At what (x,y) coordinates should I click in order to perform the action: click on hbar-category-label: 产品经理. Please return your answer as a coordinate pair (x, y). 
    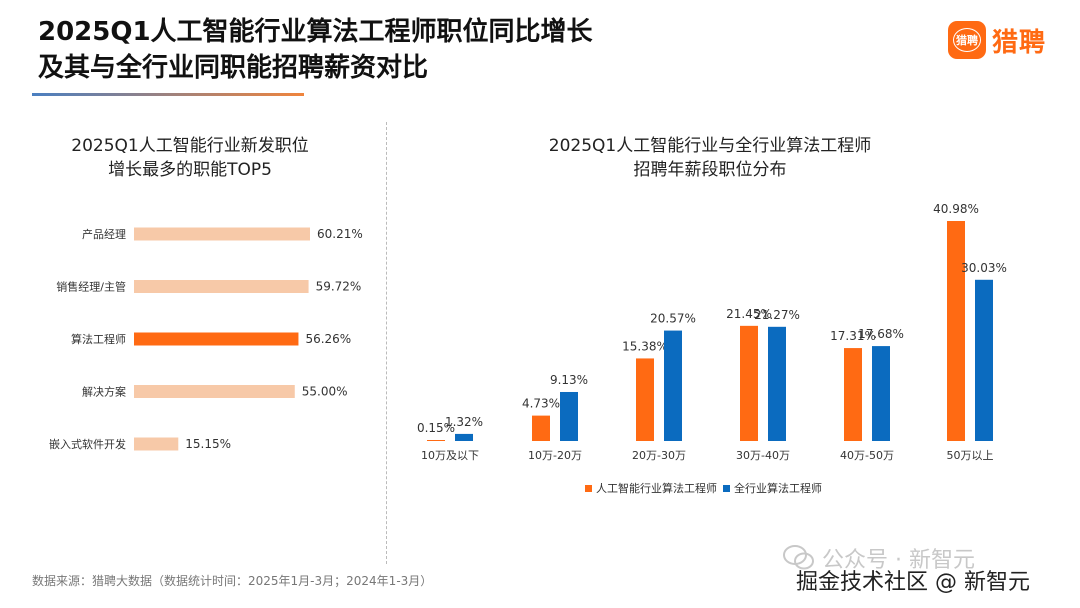
    Looking at the image, I should click on (104, 234).